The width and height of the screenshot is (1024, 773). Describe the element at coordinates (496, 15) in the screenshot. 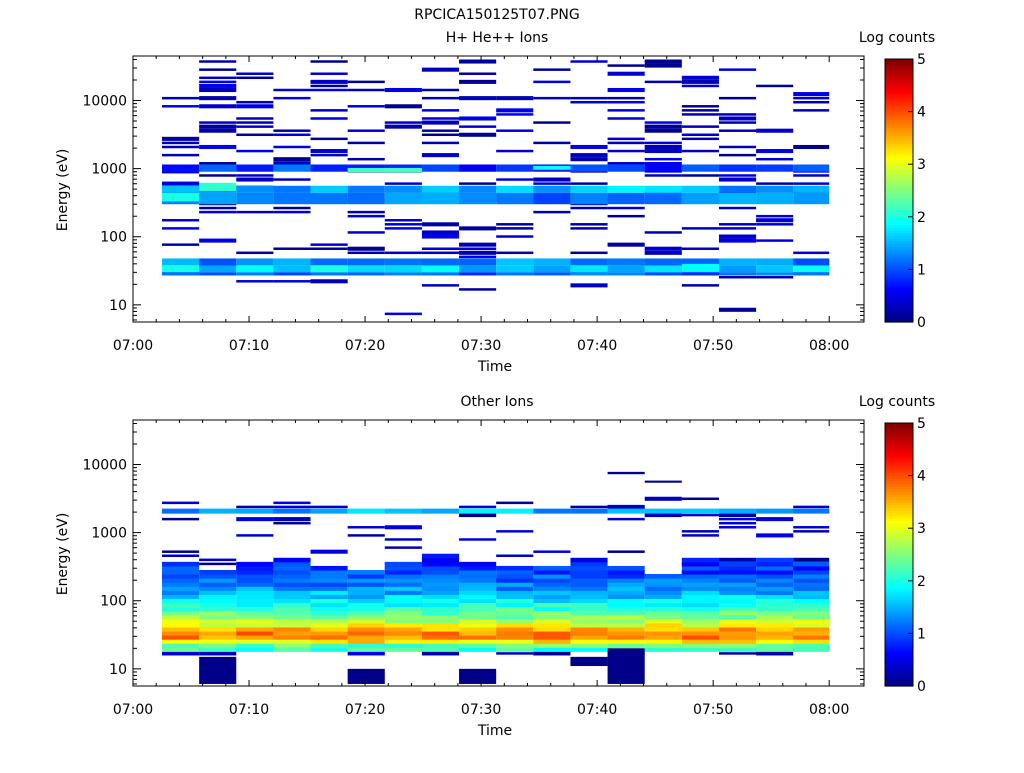

I see `figure-title: RPCICA150125T07.PNG` at that location.